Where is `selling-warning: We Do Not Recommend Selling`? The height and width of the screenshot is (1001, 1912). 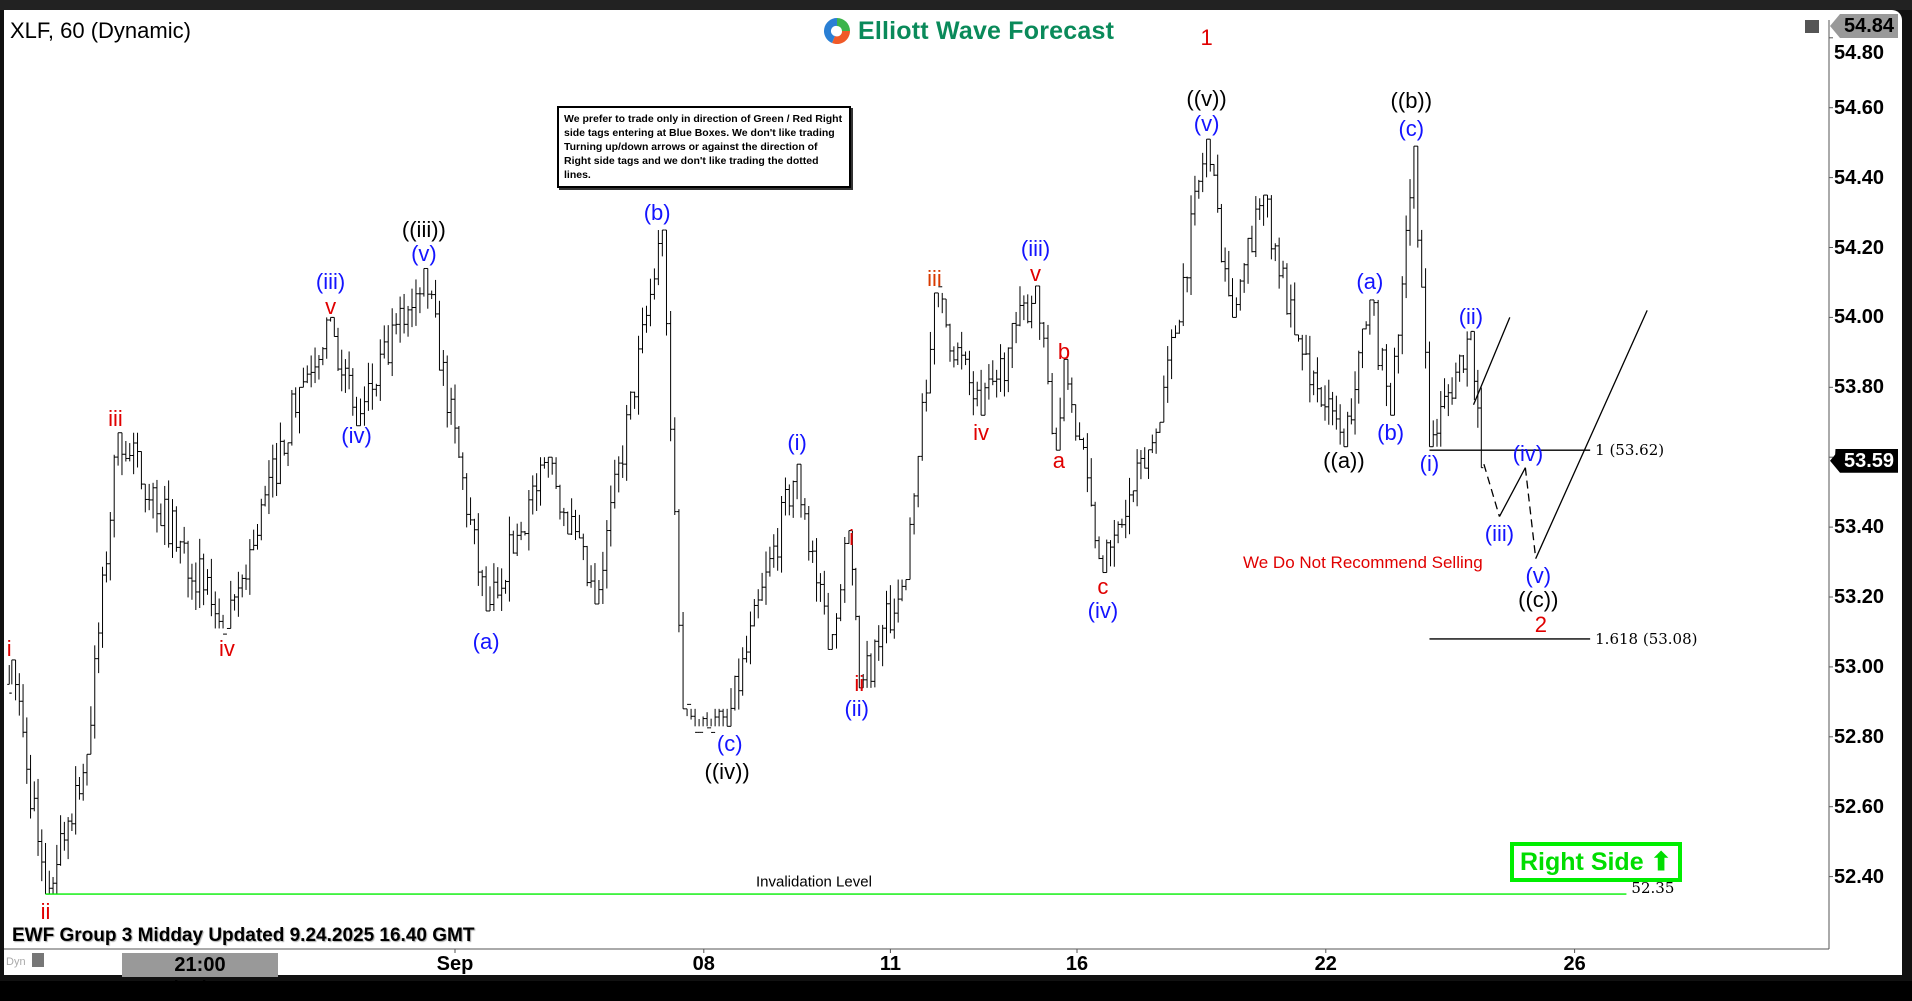
selling-warning: We Do Not Recommend Selling is located at coordinates (1363, 562).